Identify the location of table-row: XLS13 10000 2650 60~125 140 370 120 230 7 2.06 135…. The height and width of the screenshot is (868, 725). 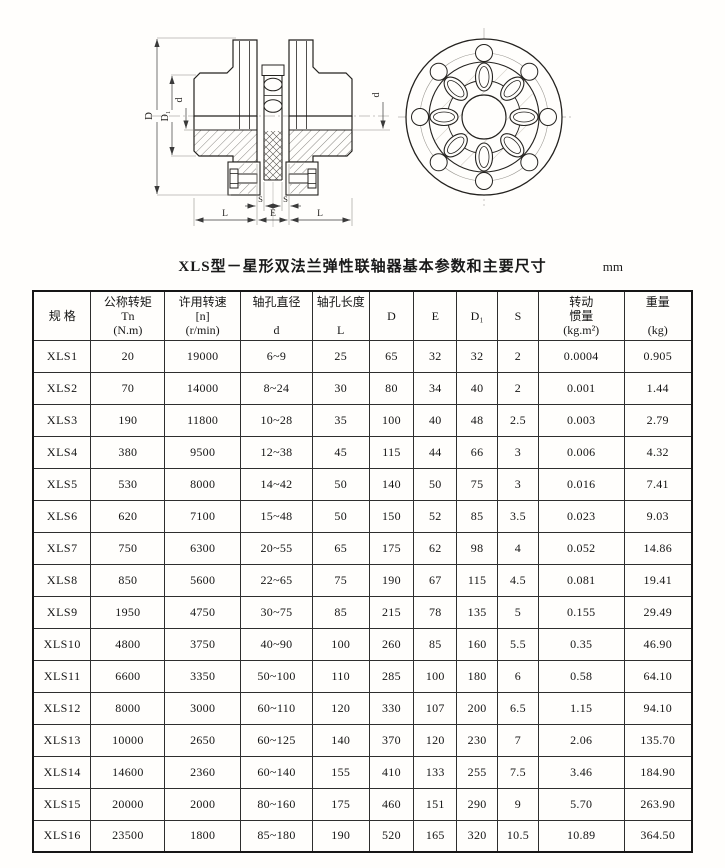
(362, 740).